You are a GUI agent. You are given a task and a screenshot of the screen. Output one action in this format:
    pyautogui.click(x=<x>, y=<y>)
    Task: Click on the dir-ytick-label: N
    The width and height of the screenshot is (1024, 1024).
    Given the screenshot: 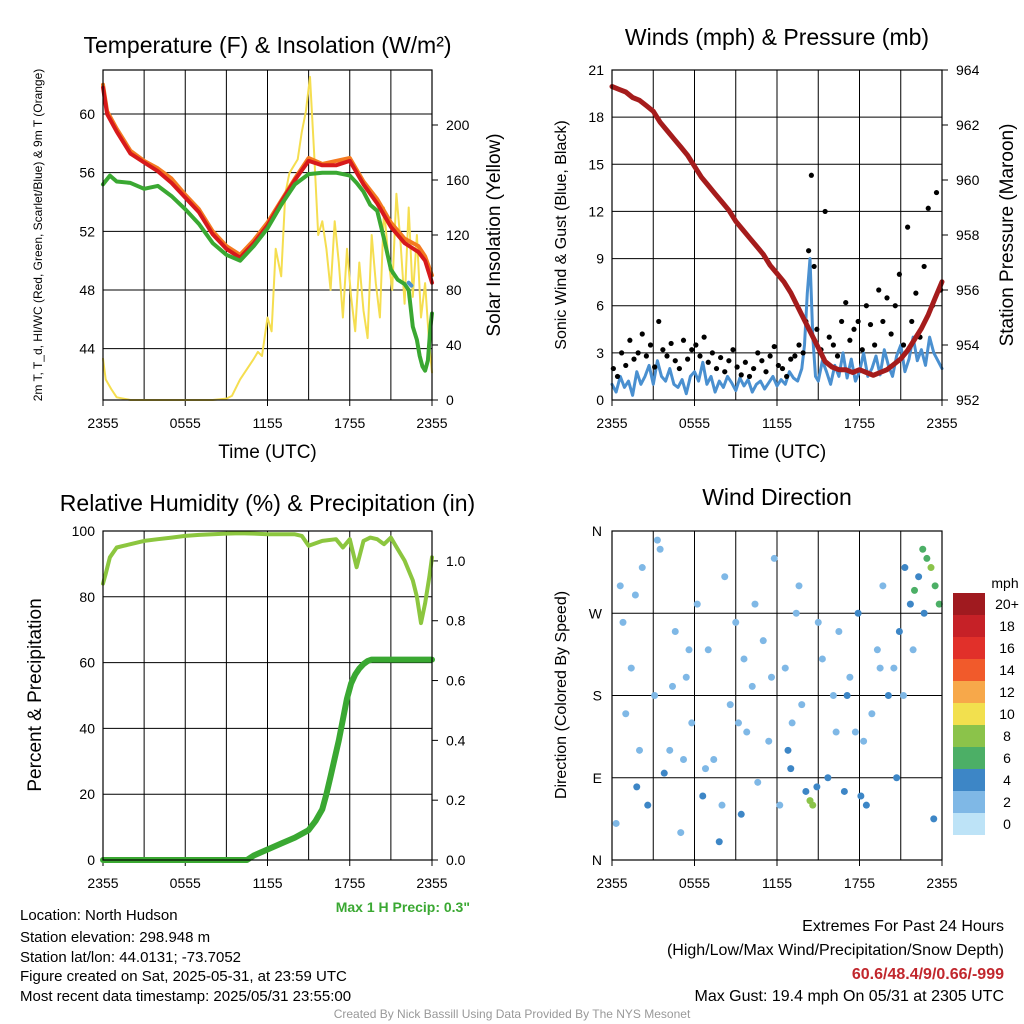 What is the action you would take?
    pyautogui.click(x=597, y=531)
    